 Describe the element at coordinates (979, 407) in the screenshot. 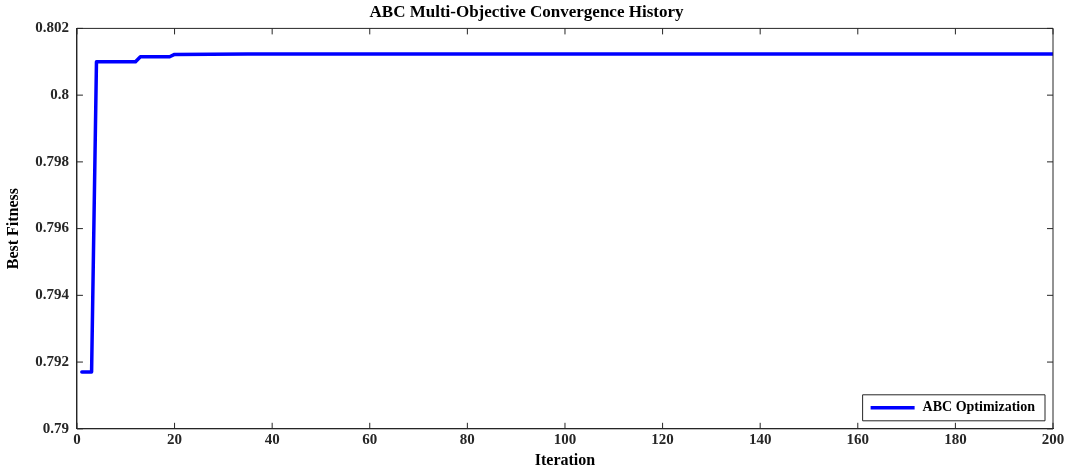

I see `legend-label: ABC Optimization` at that location.